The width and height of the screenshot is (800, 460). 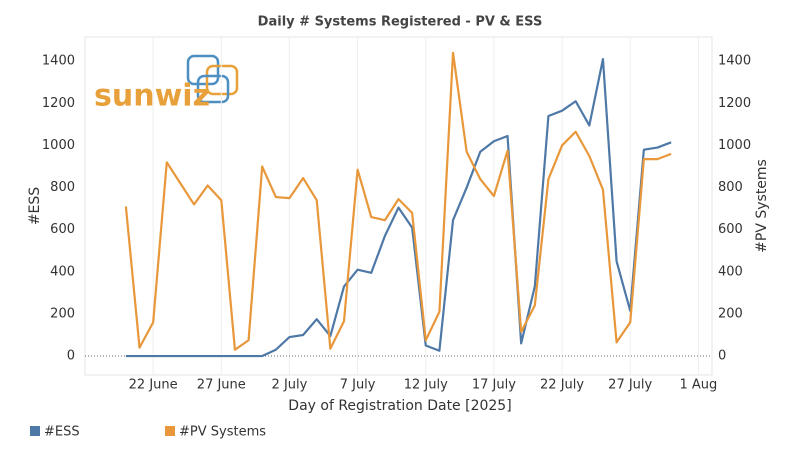 I want to click on y2-tick-label: 600, so click(x=730, y=229).